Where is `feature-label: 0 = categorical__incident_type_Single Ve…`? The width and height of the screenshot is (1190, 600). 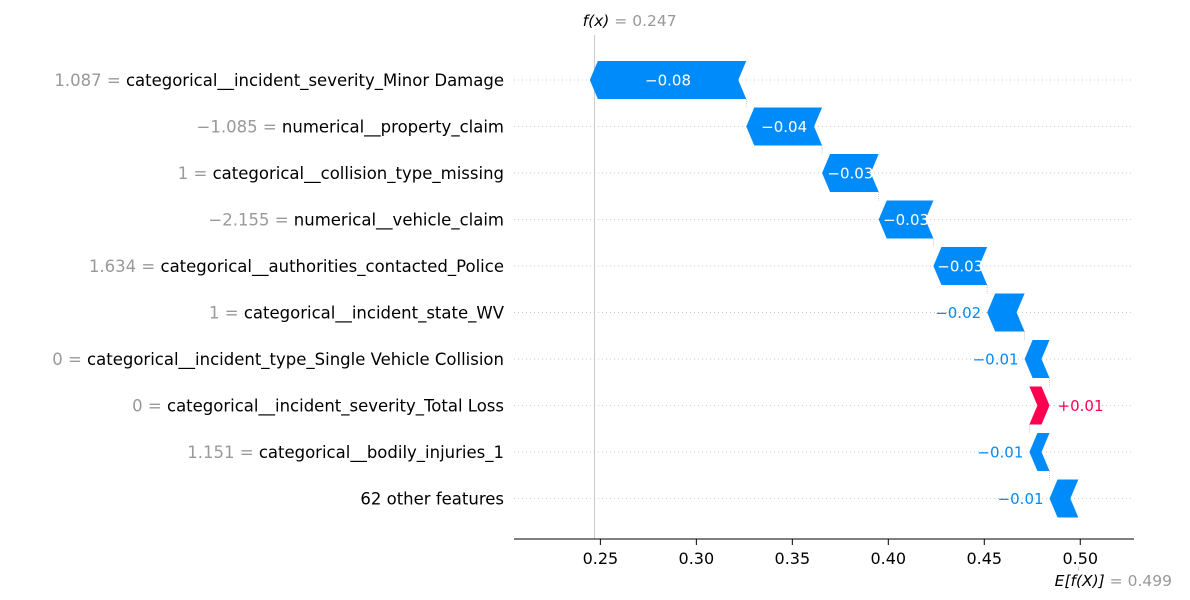 feature-label: 0 = categorical__incident_type_Single Ve… is located at coordinates (278, 360).